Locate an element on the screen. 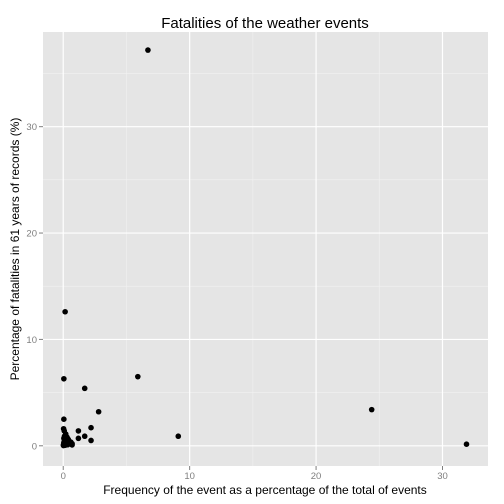 This screenshot has height=504, width=504. y-tick-label: 0 is located at coordinates (34, 446).